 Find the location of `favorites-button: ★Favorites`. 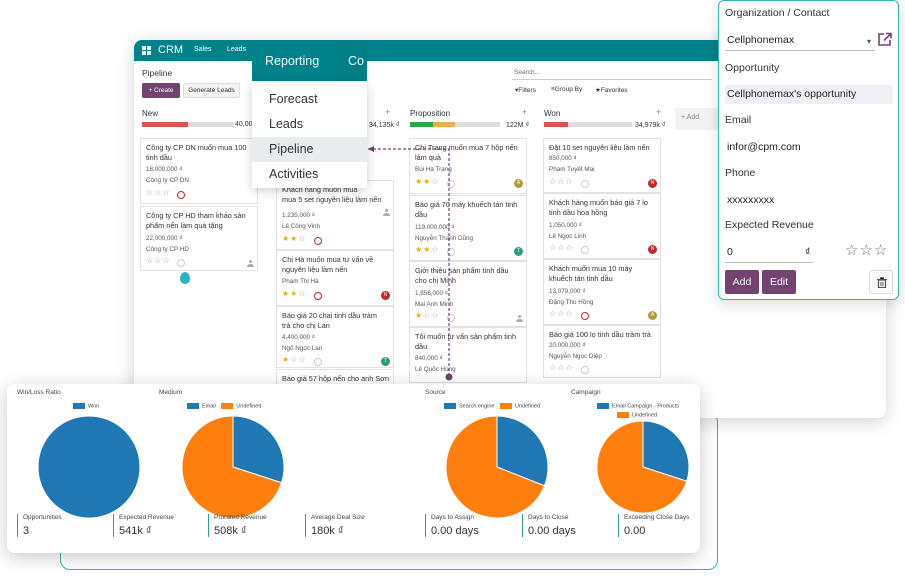

favorites-button: ★Favorites is located at coordinates (611, 90).